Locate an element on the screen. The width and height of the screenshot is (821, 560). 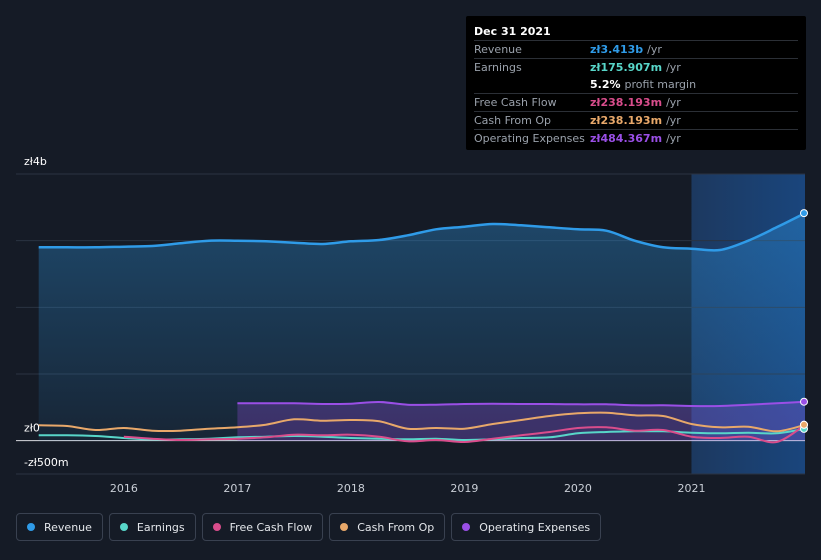
operating-expenses-line is located at coordinates (521, 404).